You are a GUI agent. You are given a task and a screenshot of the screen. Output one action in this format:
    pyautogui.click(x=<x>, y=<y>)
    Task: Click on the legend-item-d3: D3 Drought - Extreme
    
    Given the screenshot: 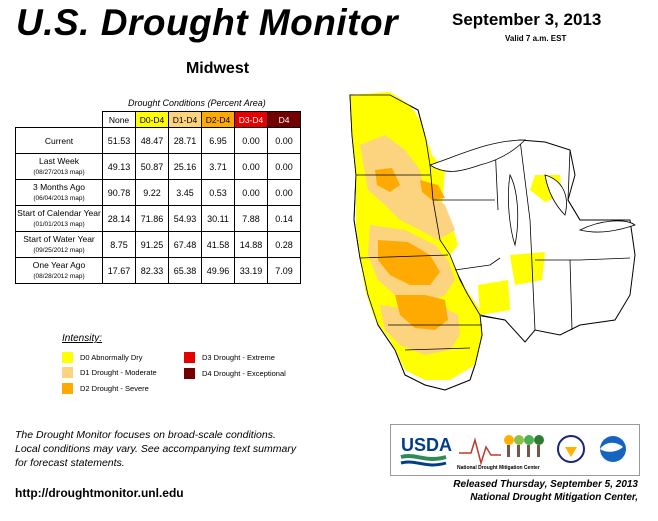 What is the action you would take?
    pyautogui.click(x=229, y=357)
    